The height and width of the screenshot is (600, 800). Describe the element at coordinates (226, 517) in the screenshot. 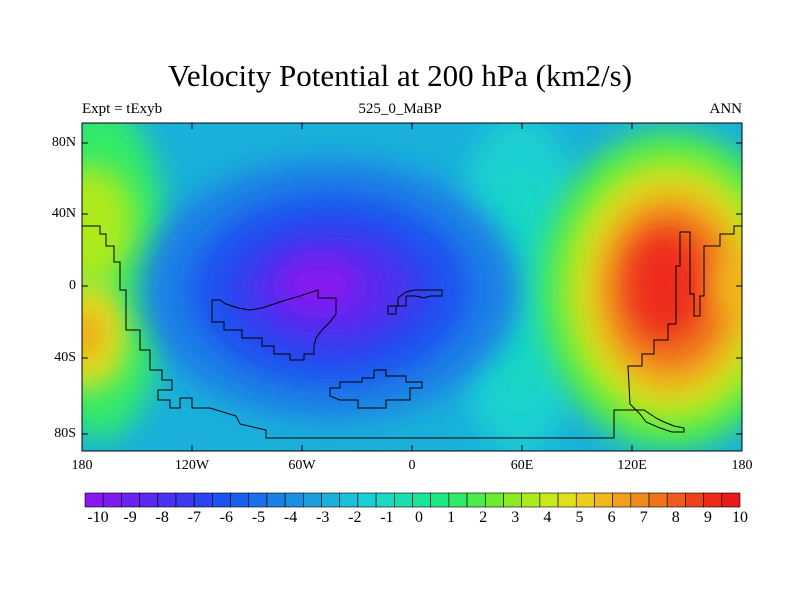

I see `colorbar-label: -6` at that location.